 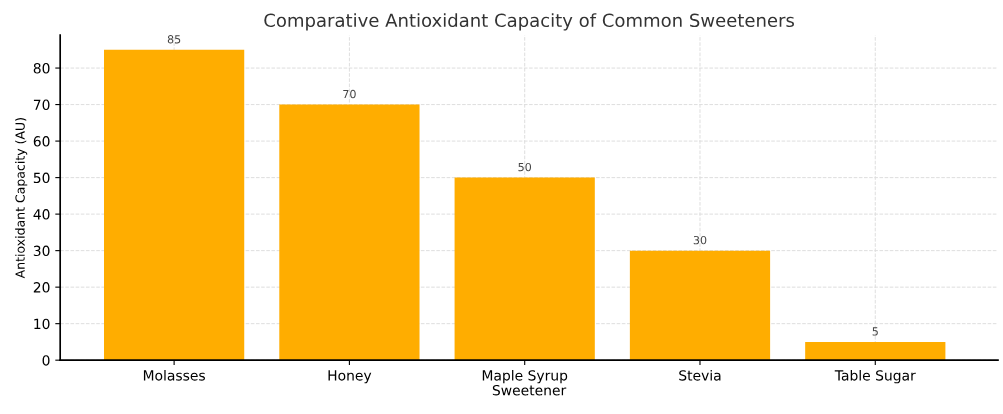 What do you see at coordinates (42, 324) in the screenshot?
I see `y-tick-label: 10` at bounding box center [42, 324].